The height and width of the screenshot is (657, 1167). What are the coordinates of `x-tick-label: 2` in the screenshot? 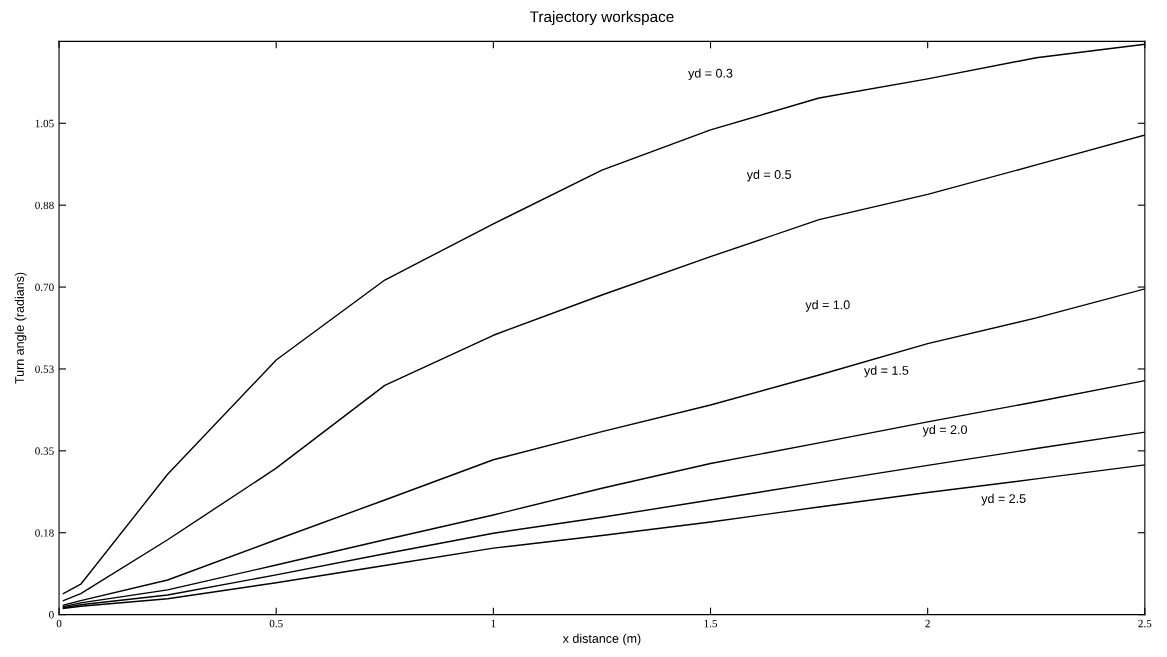 It's located at (927, 623).